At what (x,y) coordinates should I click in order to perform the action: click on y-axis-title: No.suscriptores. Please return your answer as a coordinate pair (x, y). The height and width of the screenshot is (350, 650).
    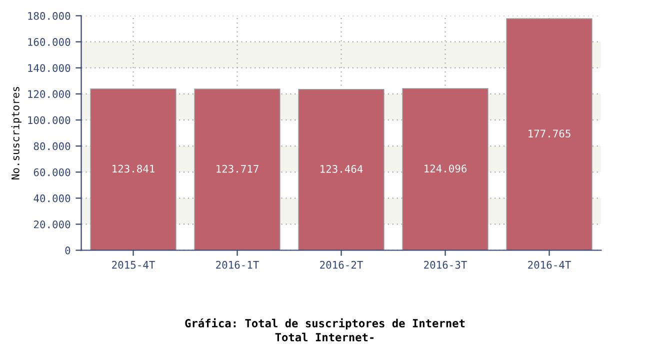
    Looking at the image, I should click on (16, 133).